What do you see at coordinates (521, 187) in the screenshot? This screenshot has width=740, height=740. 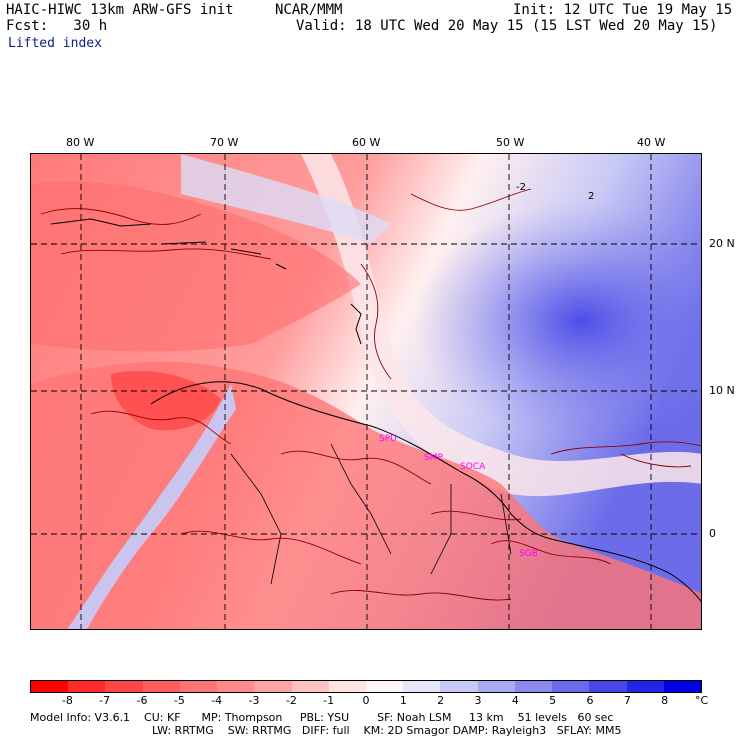 I see `contour-label-neg2: -2` at bounding box center [521, 187].